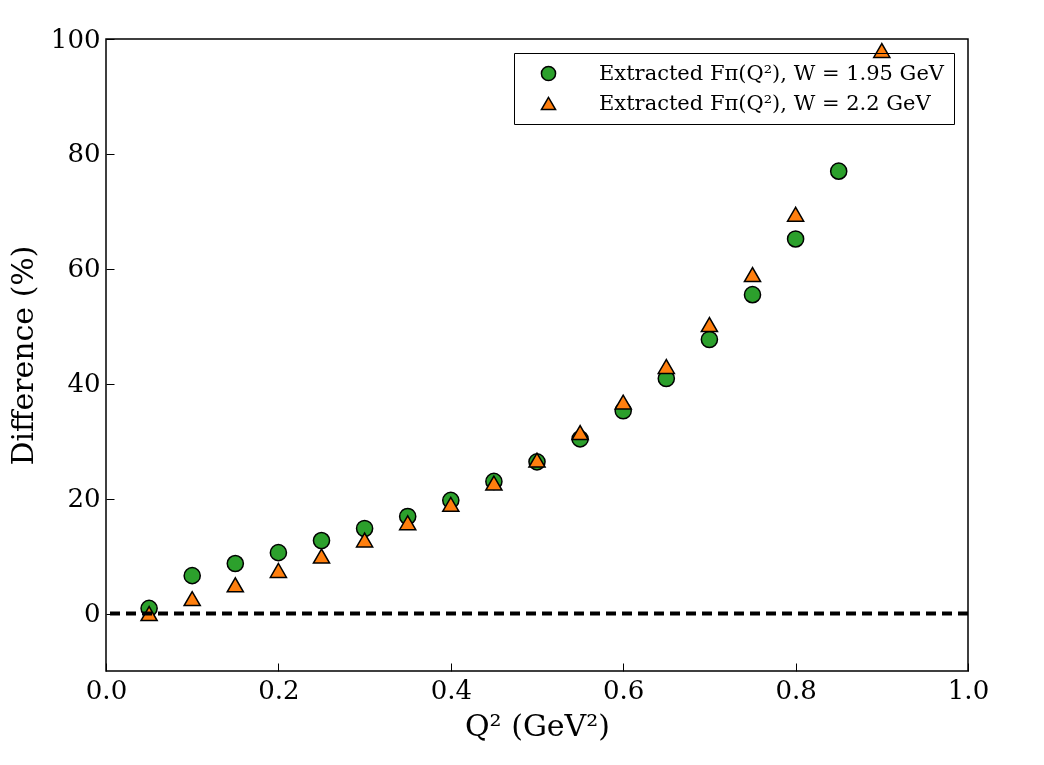 The height and width of the screenshot is (765, 1044). What do you see at coordinates (279, 689) in the screenshot?
I see `x-tick-label: 0.2` at bounding box center [279, 689].